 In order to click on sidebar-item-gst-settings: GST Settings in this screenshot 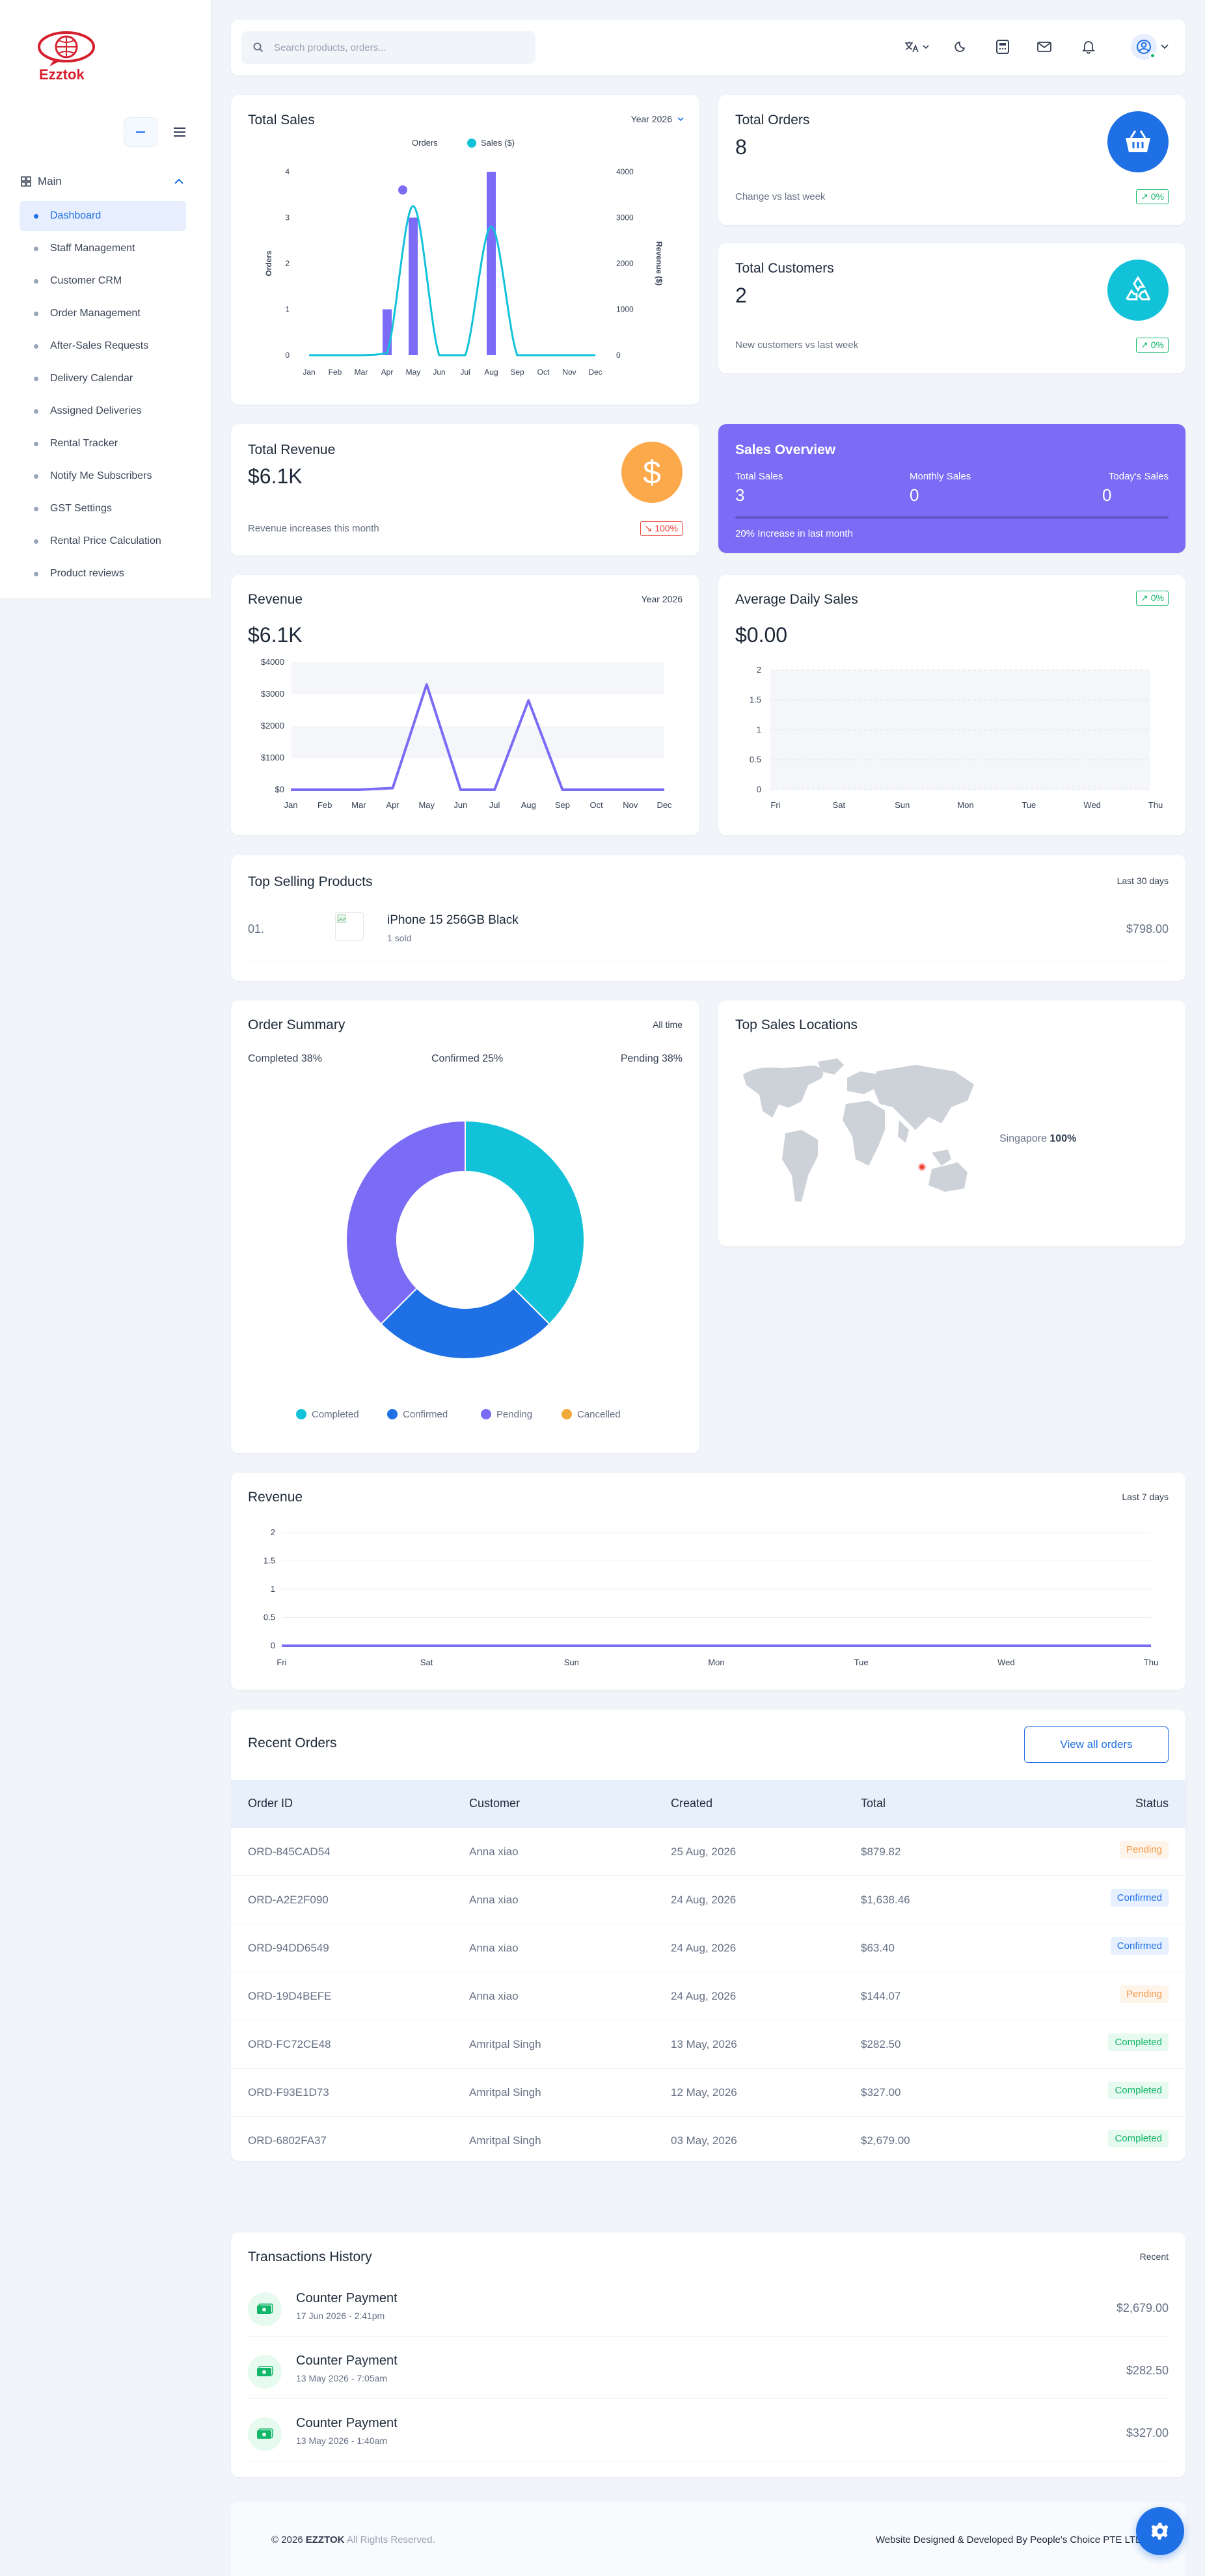, I will do `click(103, 509)`.